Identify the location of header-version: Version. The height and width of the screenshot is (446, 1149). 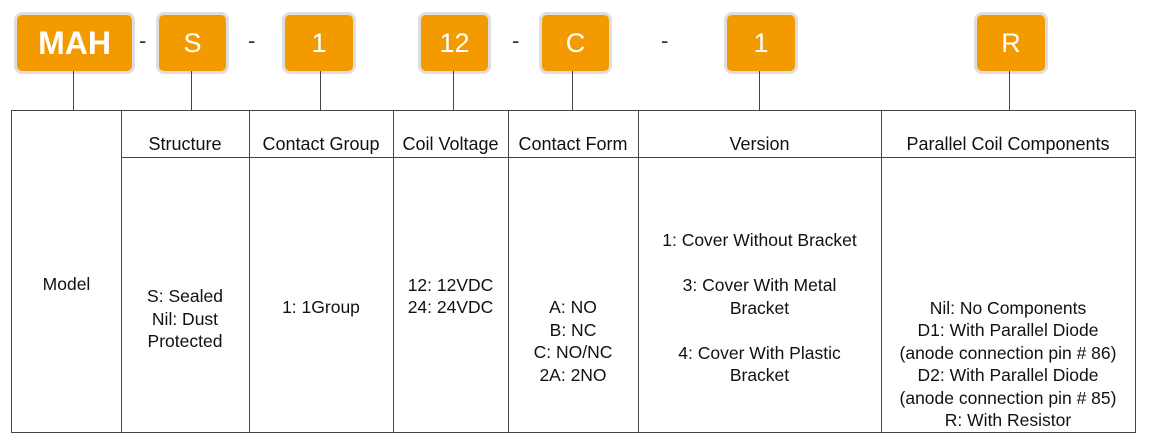
(759, 144).